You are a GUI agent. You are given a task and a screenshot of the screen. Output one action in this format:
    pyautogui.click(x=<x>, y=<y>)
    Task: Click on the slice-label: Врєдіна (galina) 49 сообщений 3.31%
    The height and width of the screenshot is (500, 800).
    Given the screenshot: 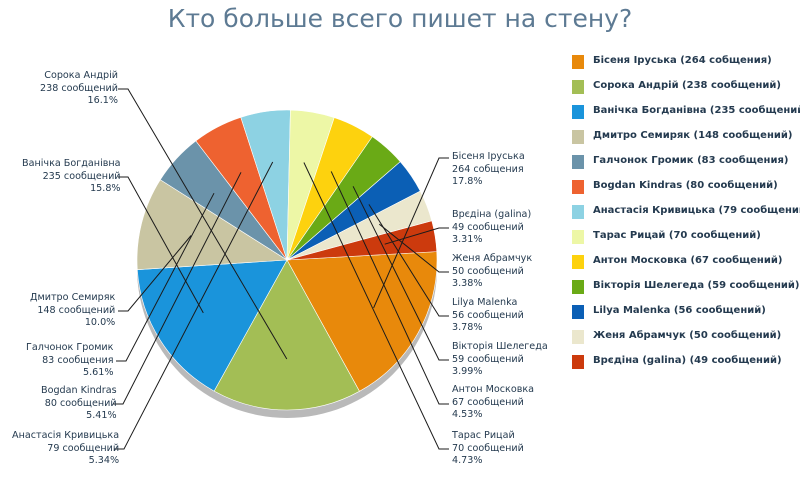 What is the action you would take?
    pyautogui.click(x=491, y=228)
    